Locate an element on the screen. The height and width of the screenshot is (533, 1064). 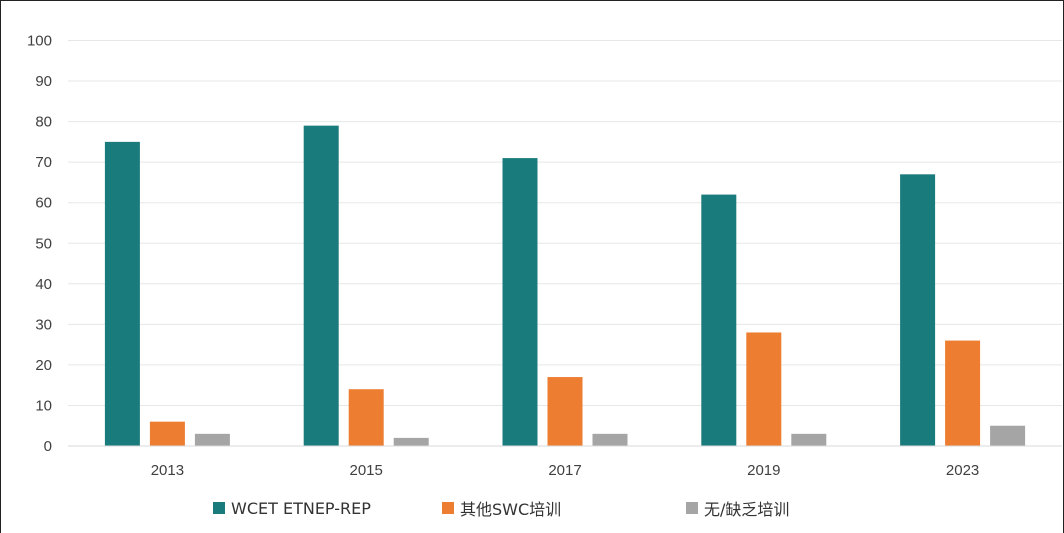
y-tick-label: 70 is located at coordinates (43, 162).